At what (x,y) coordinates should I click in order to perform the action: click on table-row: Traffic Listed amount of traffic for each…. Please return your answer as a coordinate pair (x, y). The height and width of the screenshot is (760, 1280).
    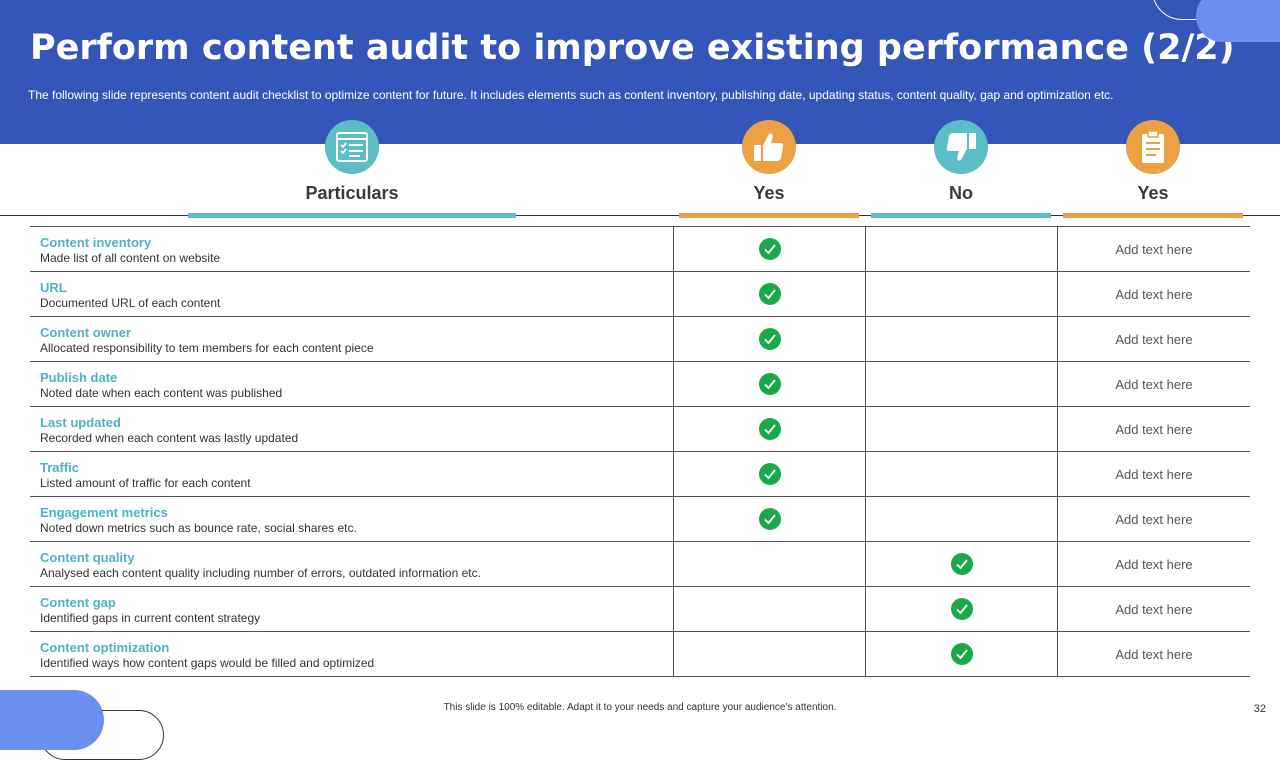
    Looking at the image, I should click on (640, 474).